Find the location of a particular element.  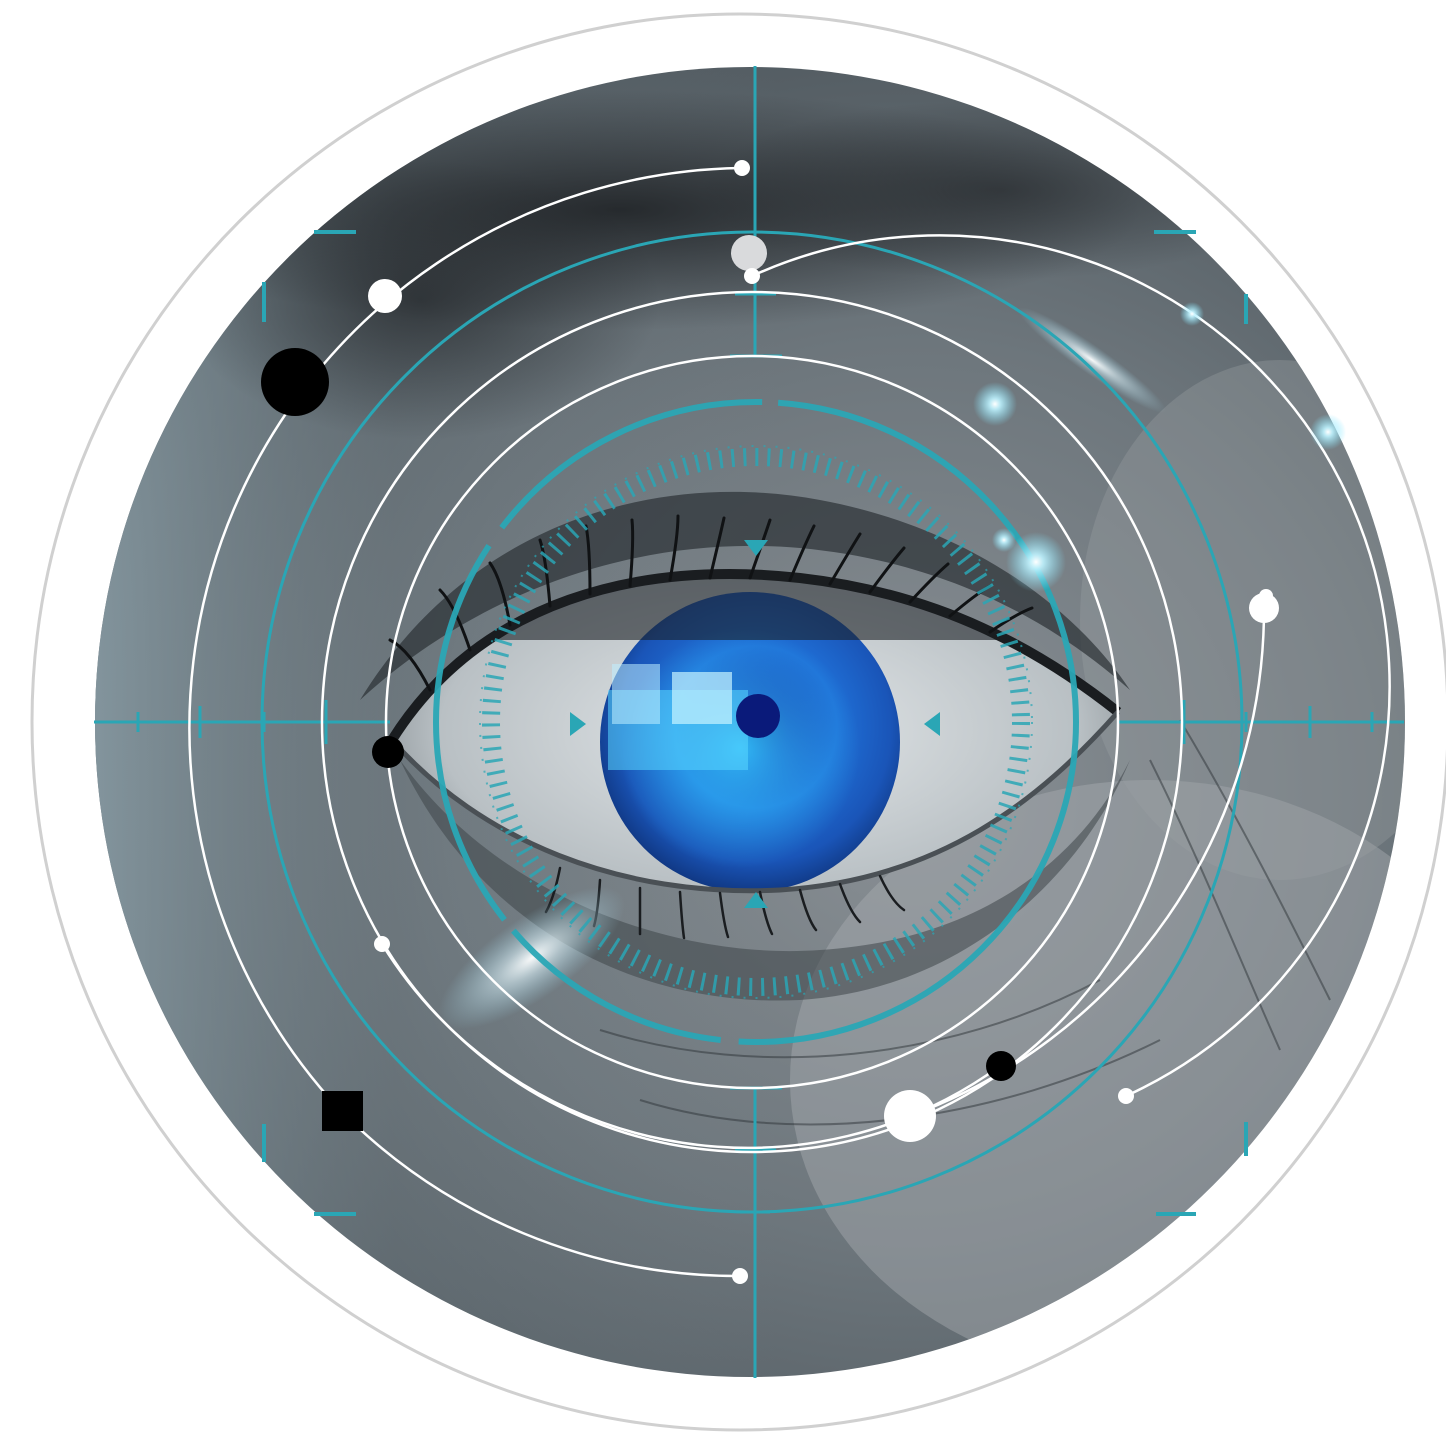

dial-ticks is located at coordinates (756, 722).